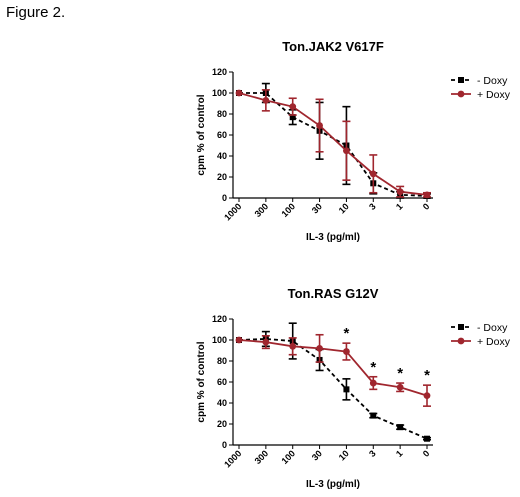 The width and height of the screenshot is (520, 497). What do you see at coordinates (333, 46) in the screenshot?
I see `chart-title: Ton.JAK2 V617F` at bounding box center [333, 46].